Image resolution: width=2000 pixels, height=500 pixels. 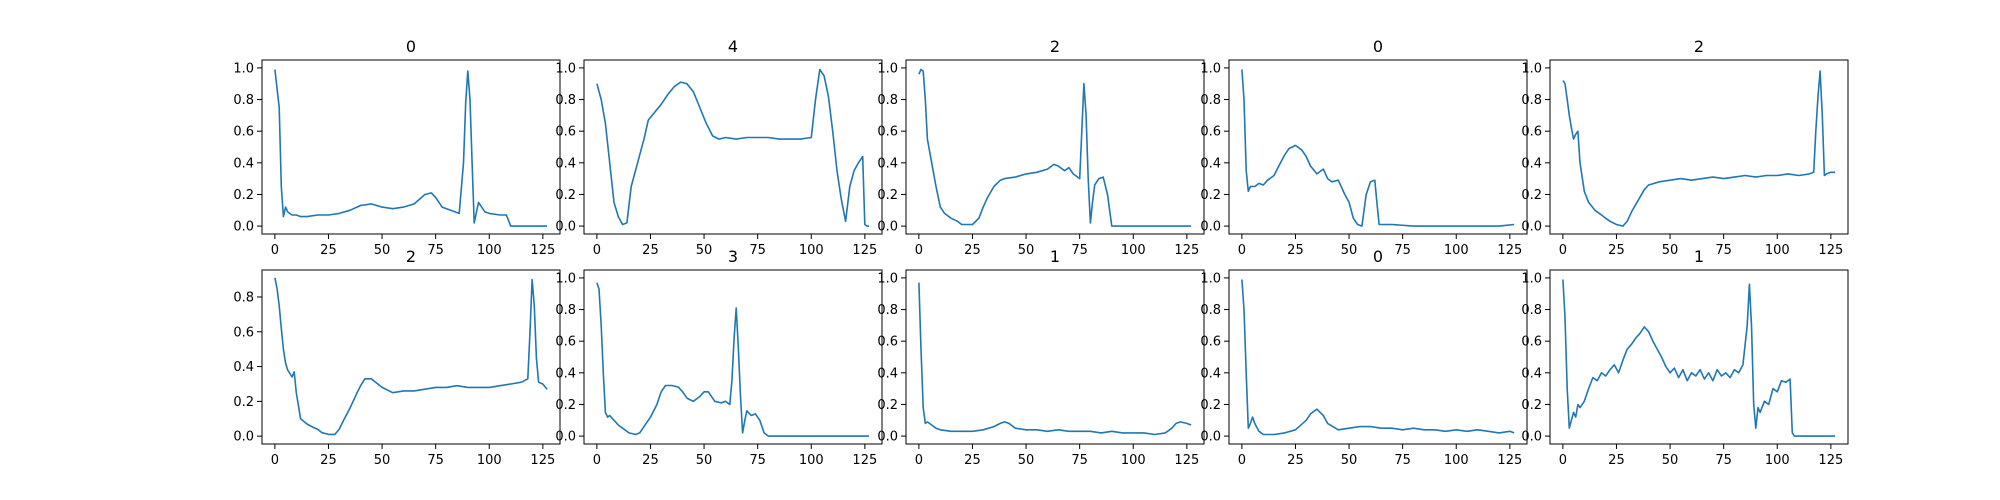 I want to click on subplot-8: 0 25 50 75 100 125 0.0 0.2 0.4 0.6 0.8 1.0 1, so click(x=1041, y=357).